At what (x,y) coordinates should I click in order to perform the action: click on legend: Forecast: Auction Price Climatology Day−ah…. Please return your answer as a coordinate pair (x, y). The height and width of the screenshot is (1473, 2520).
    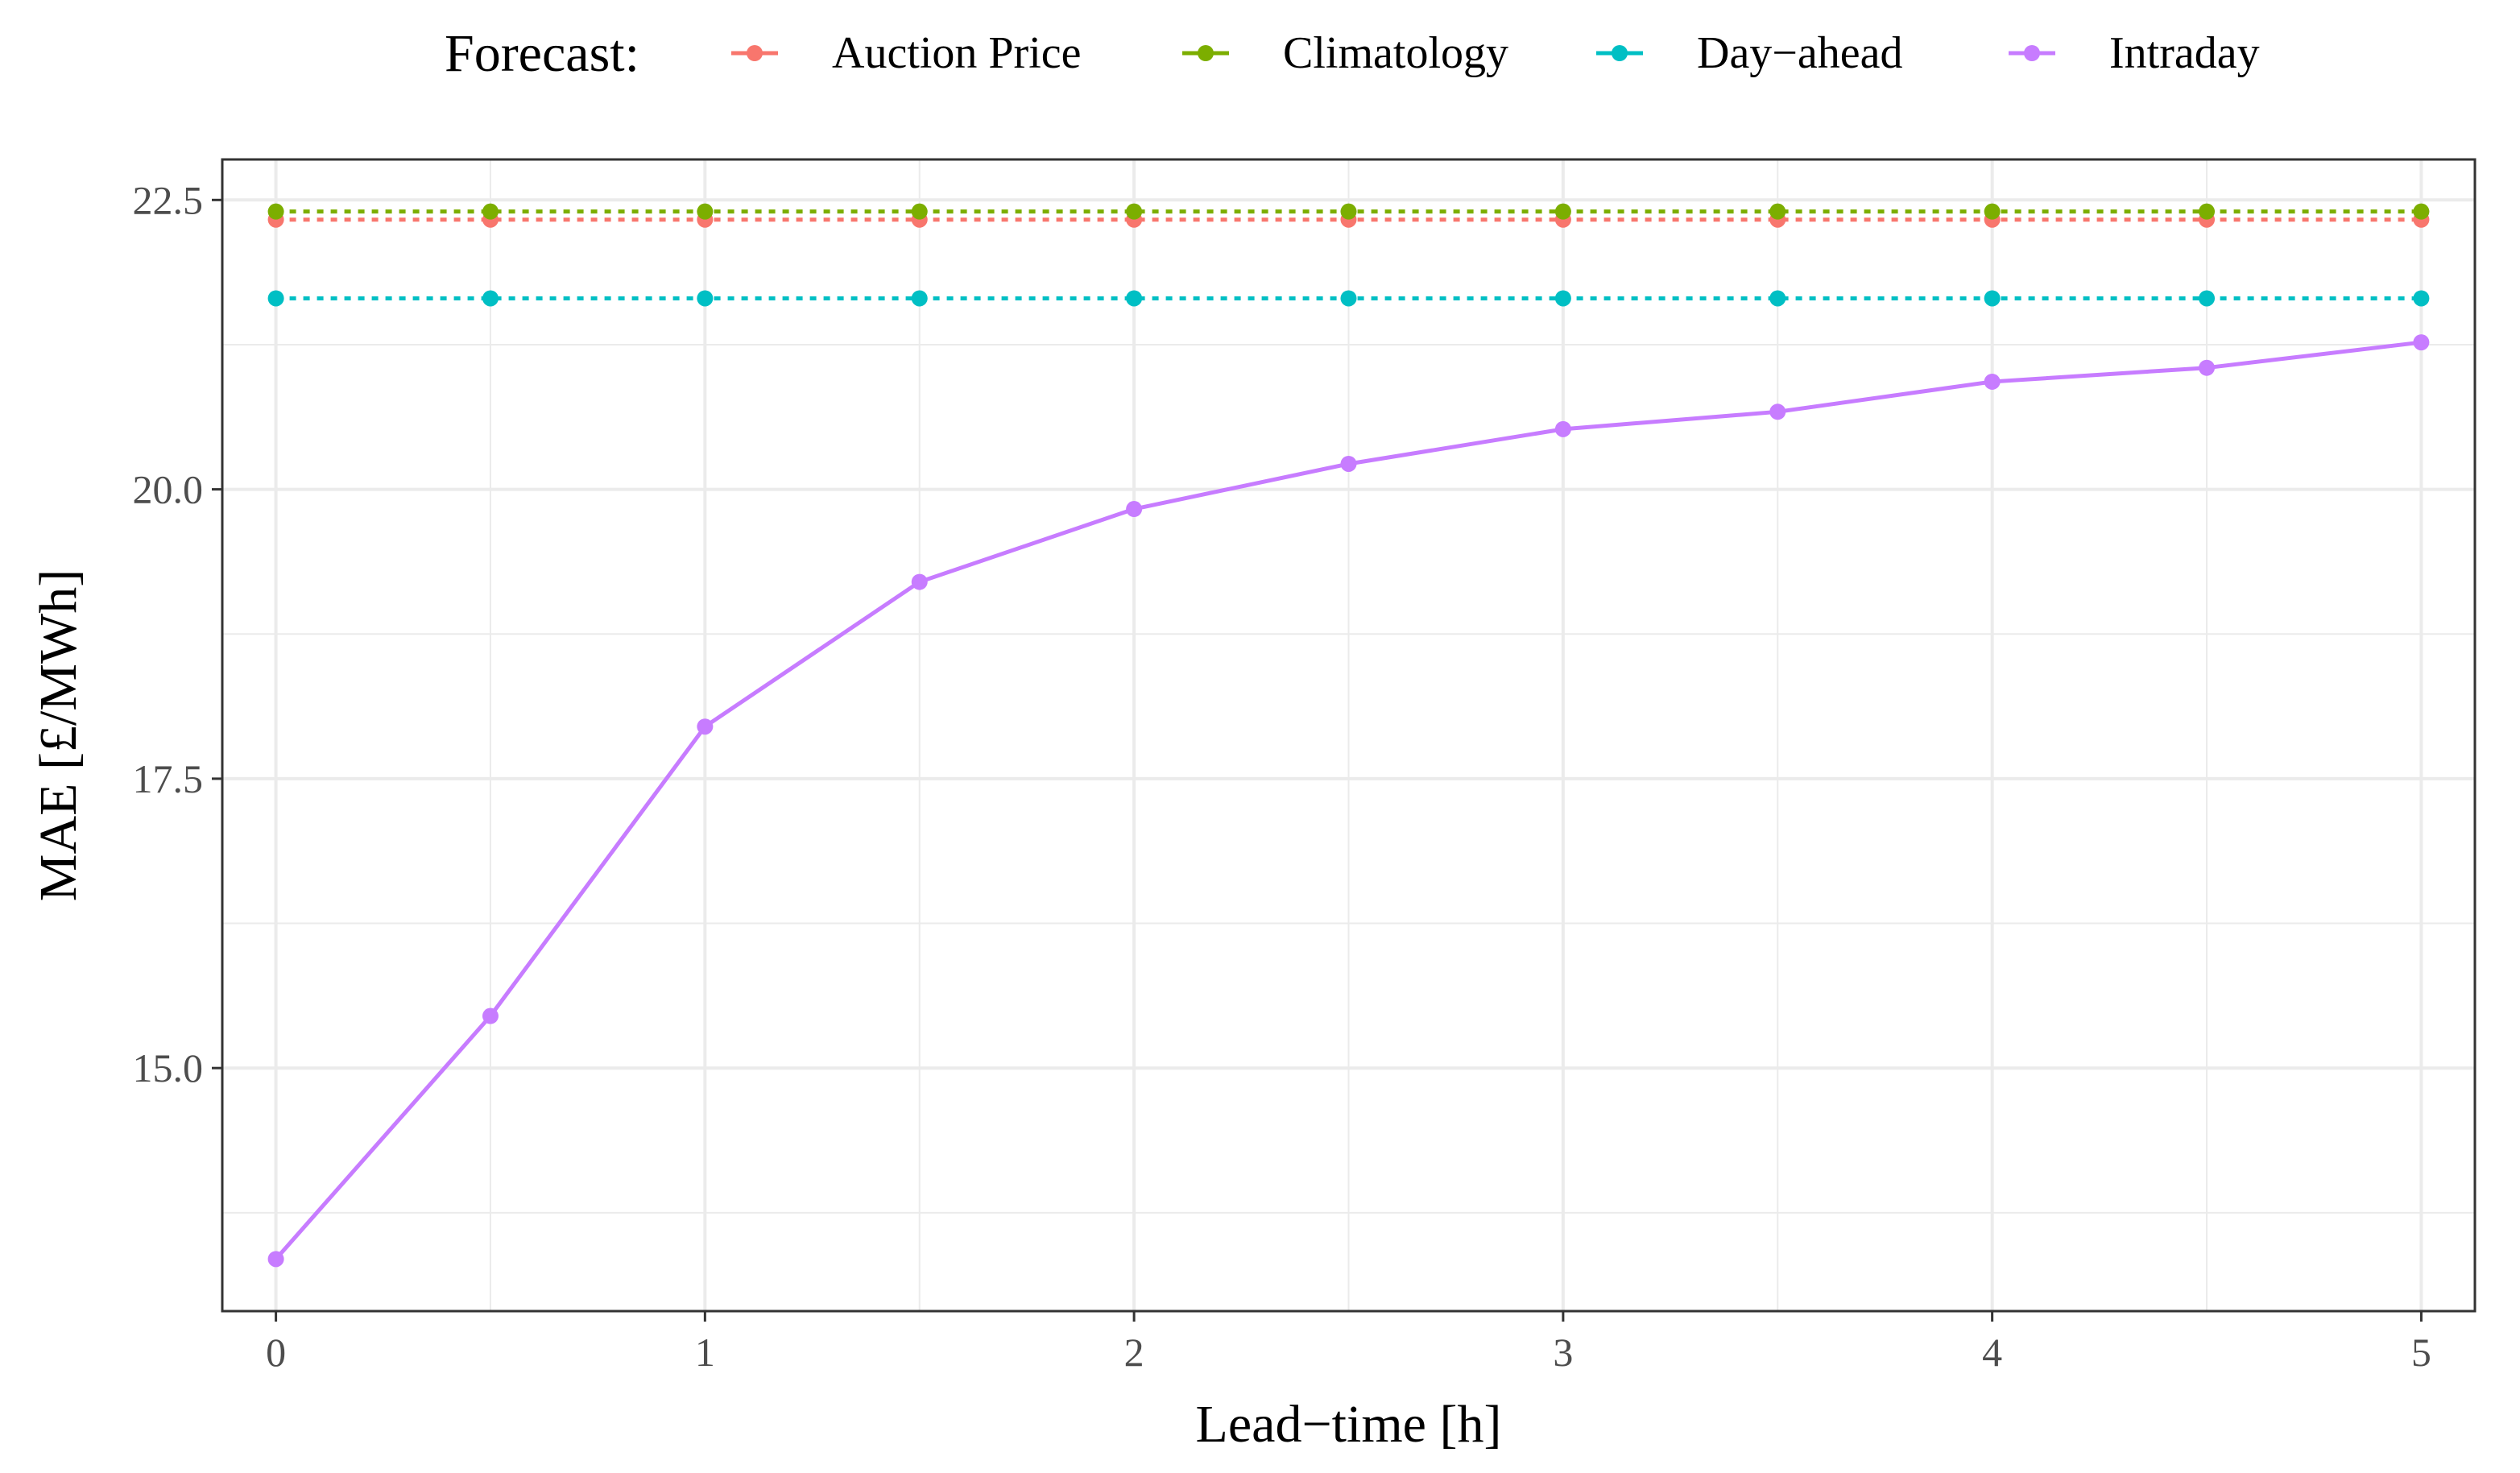
    Looking at the image, I should click on (1352, 53).